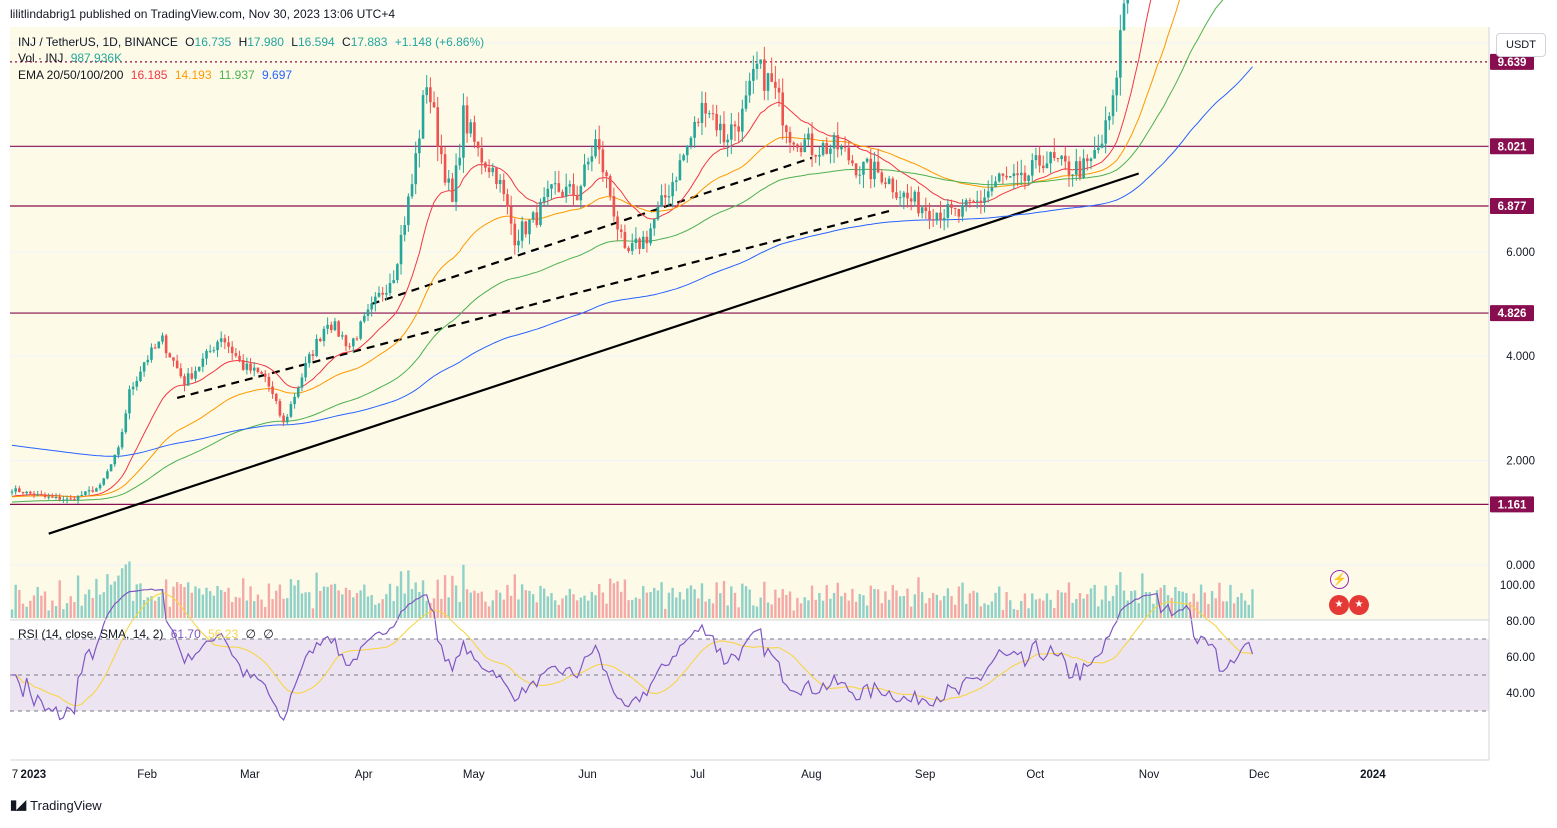 This screenshot has height=828, width=1557. What do you see at coordinates (1512, 313) in the screenshot?
I see `level-label-box` at bounding box center [1512, 313].